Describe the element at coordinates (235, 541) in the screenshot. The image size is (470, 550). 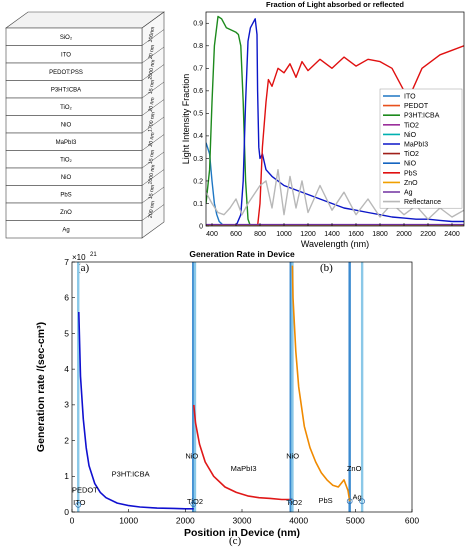
I see `caption-c: (c)` at that location.